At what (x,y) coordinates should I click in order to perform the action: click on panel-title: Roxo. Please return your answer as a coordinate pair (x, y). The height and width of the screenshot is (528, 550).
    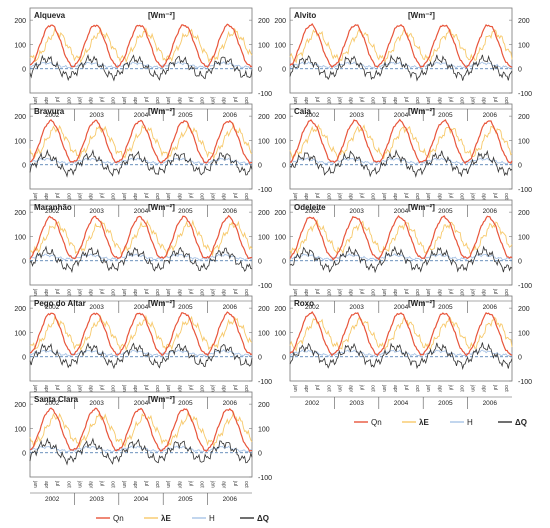
    Looking at the image, I should click on (304, 303).